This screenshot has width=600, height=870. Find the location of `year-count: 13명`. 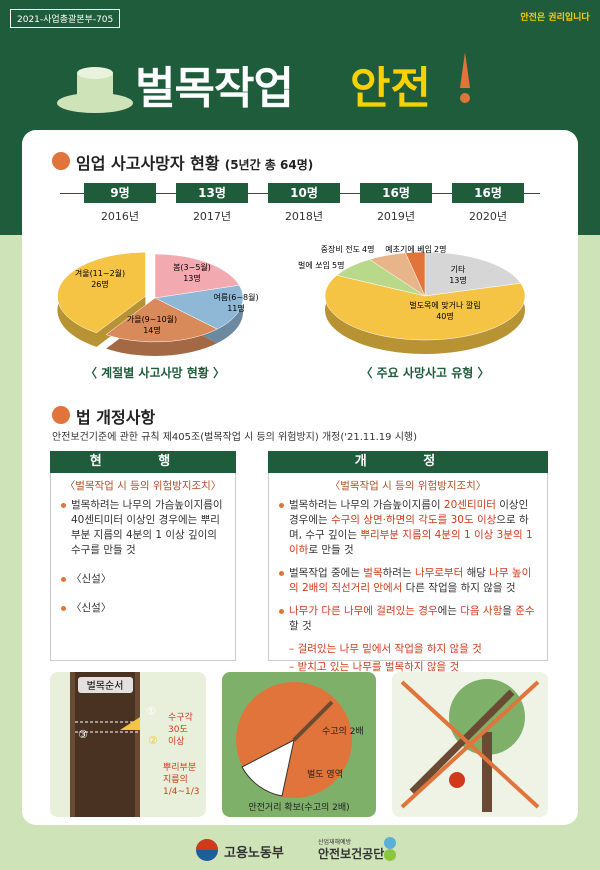

year-count: 13명 is located at coordinates (212, 193).